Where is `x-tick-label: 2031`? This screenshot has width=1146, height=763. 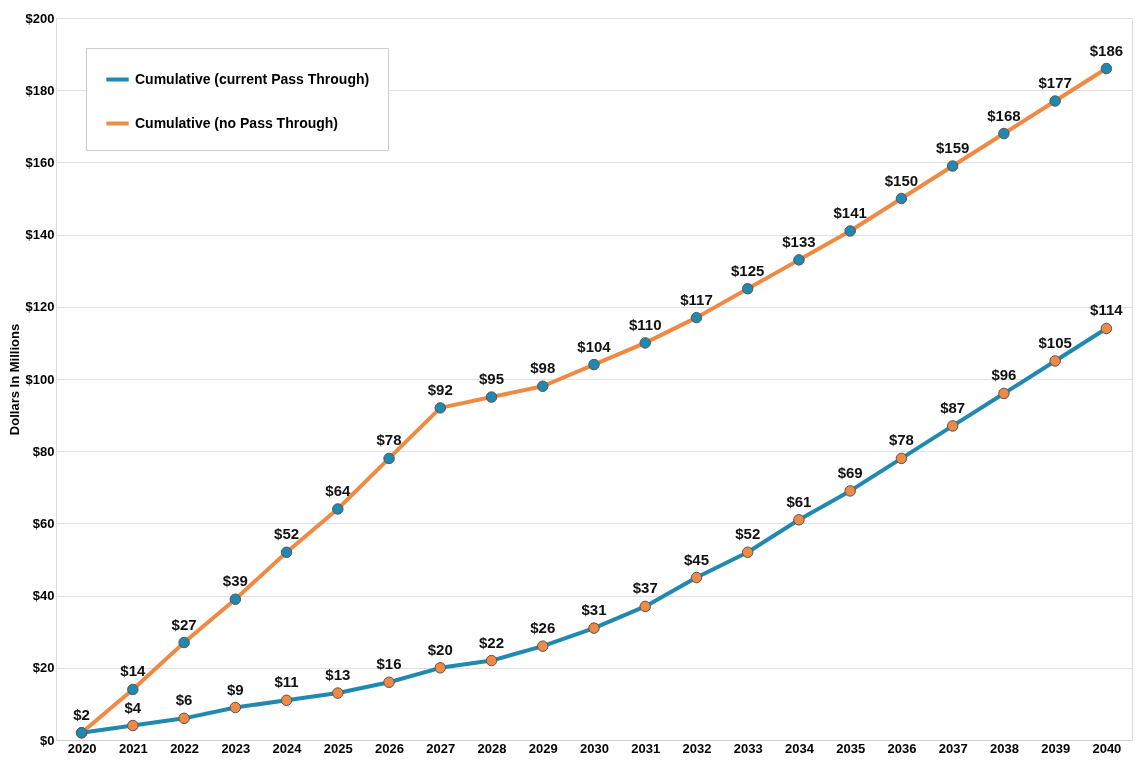 x-tick-label: 2031 is located at coordinates (646, 748).